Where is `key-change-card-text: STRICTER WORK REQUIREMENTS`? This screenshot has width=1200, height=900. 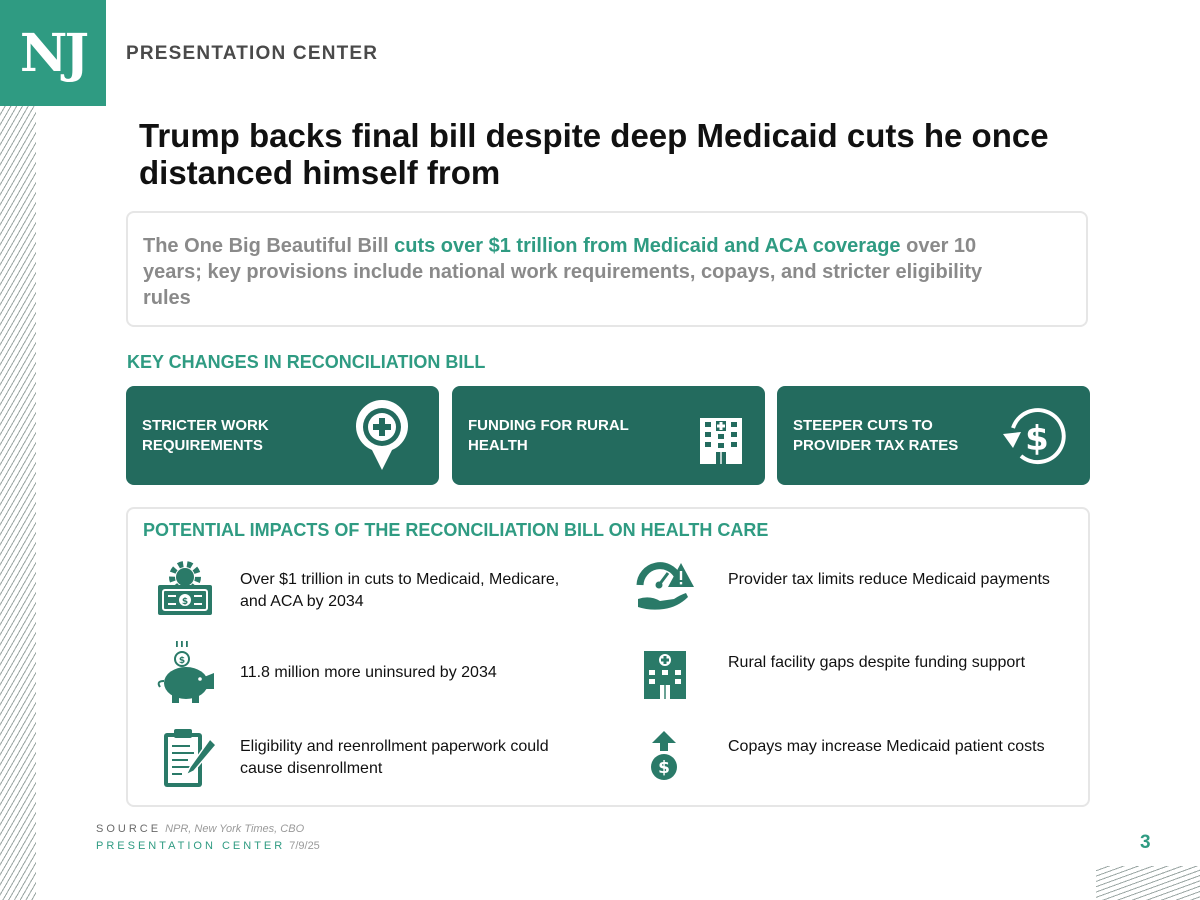
key-change-card-text: STRICTER WORK REQUIREMENTS is located at coordinates (205, 435).